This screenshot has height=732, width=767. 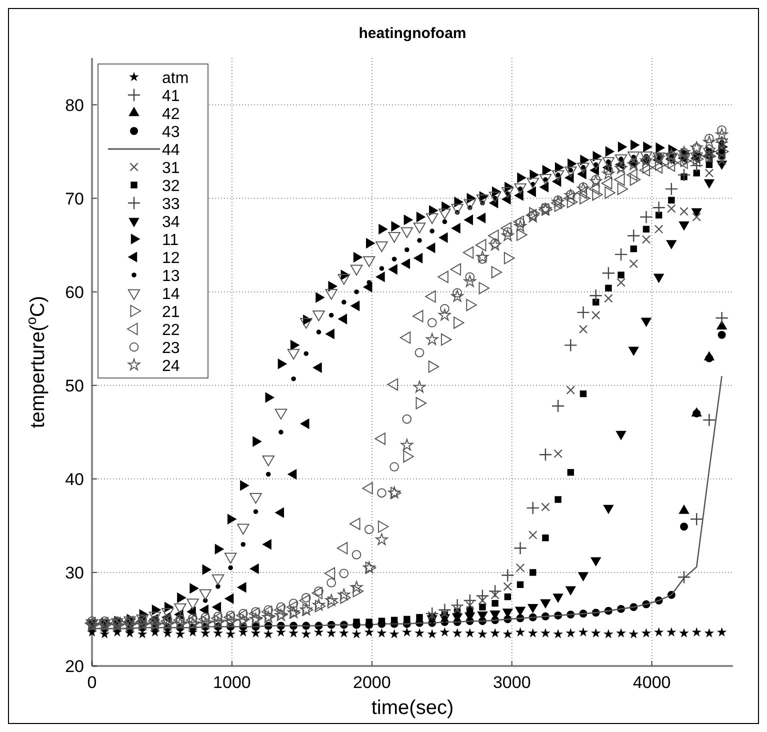 What do you see at coordinates (171, 114) in the screenshot?
I see `legend-label: 42` at bounding box center [171, 114].